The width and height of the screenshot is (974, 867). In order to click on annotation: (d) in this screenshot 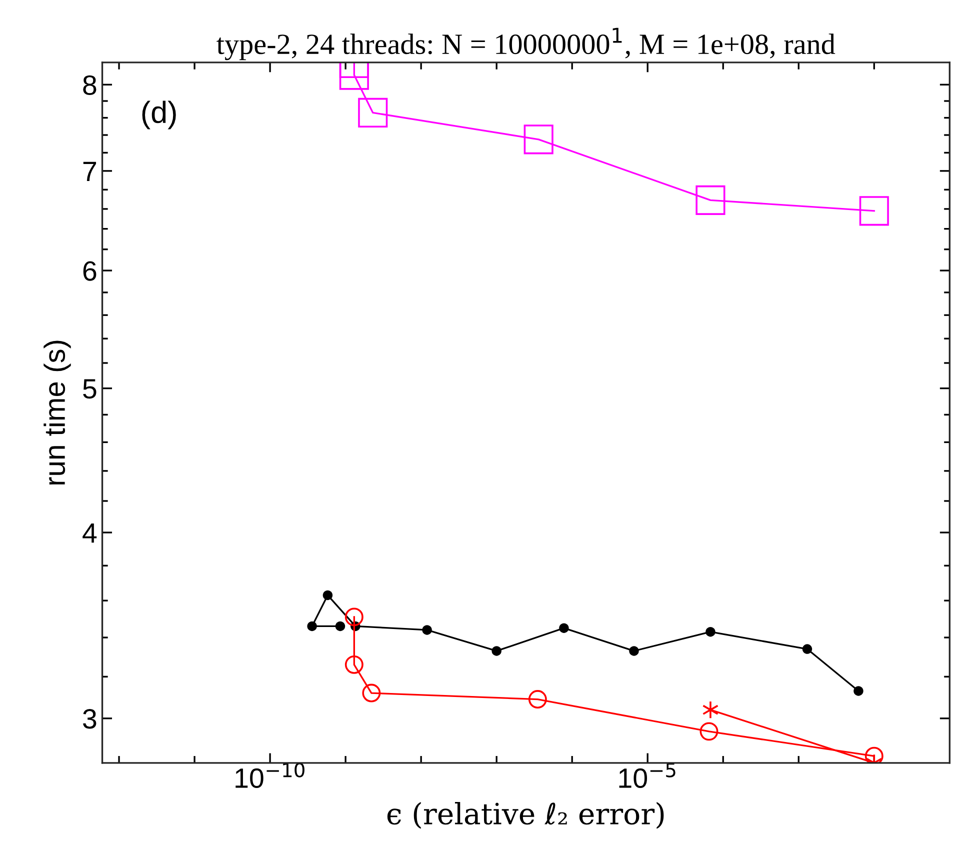, I will do `click(159, 115)`.